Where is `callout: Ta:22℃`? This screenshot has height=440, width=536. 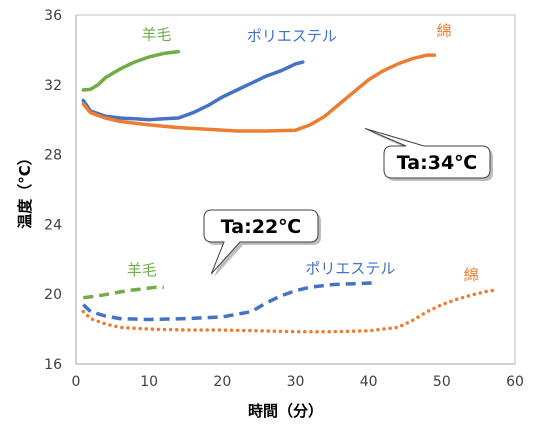 callout: Ta:22℃ is located at coordinates (262, 243).